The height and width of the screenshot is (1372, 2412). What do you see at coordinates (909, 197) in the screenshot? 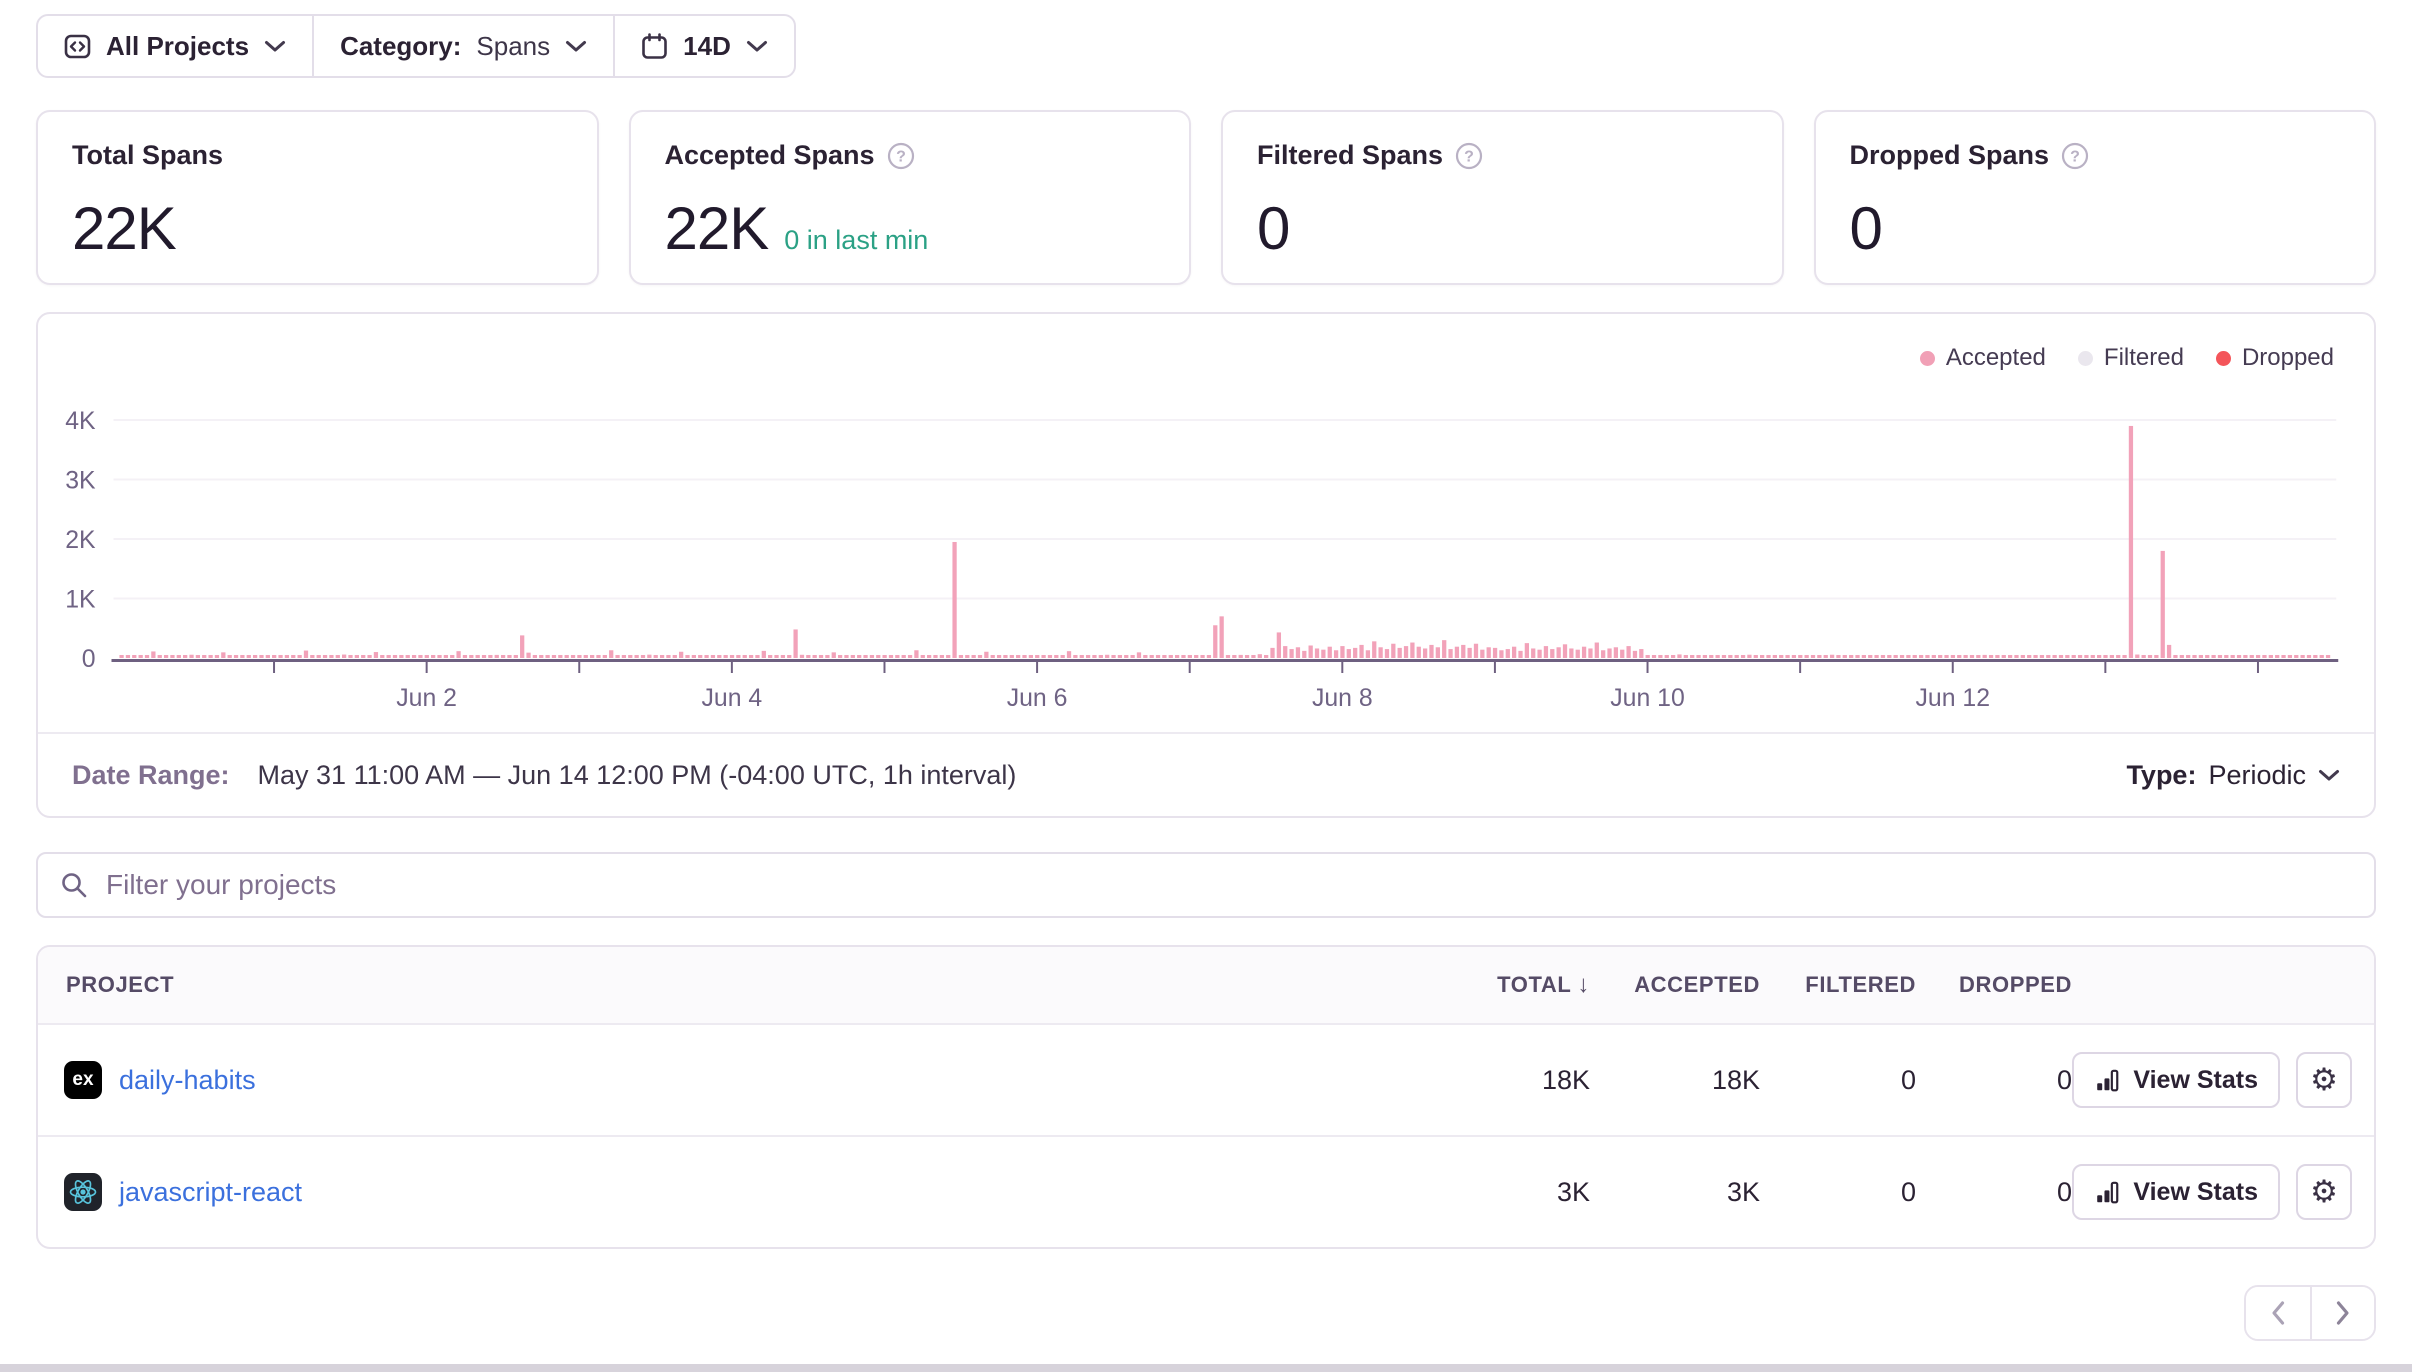
I see `stat-card-accepted-spans: Accepted Spans? 22K 0 in last min` at bounding box center [909, 197].